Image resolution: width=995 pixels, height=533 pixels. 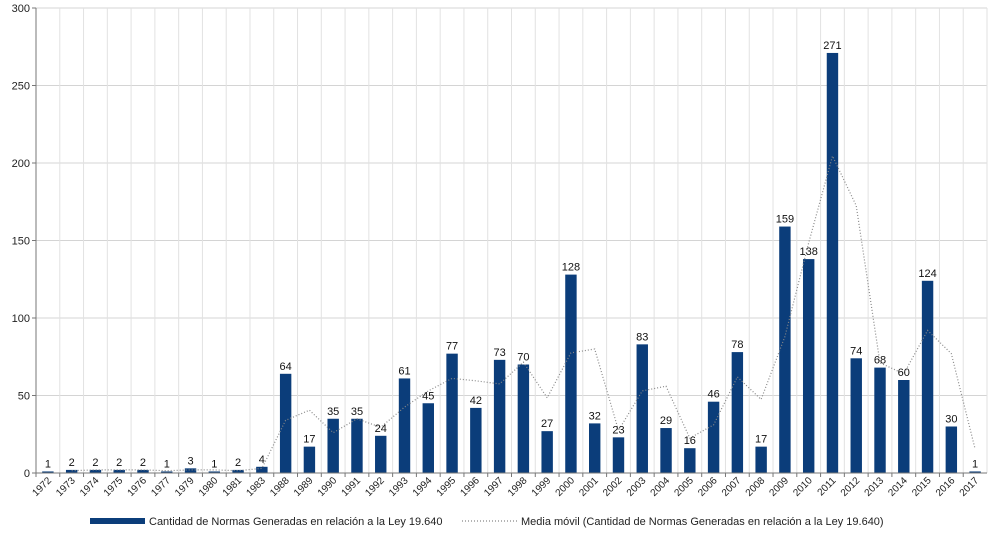 What do you see at coordinates (518, 487) in the screenshot?
I see `x-tick-label: 1998` at bounding box center [518, 487].